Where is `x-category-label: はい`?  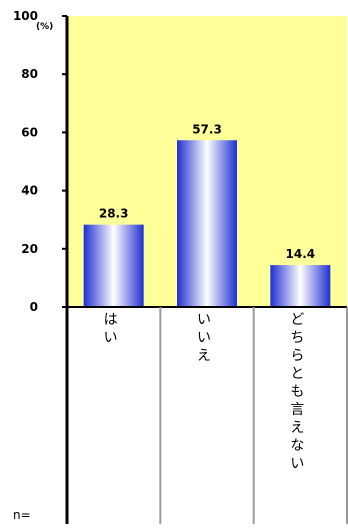
x-category-label: はい is located at coordinates (111, 329).